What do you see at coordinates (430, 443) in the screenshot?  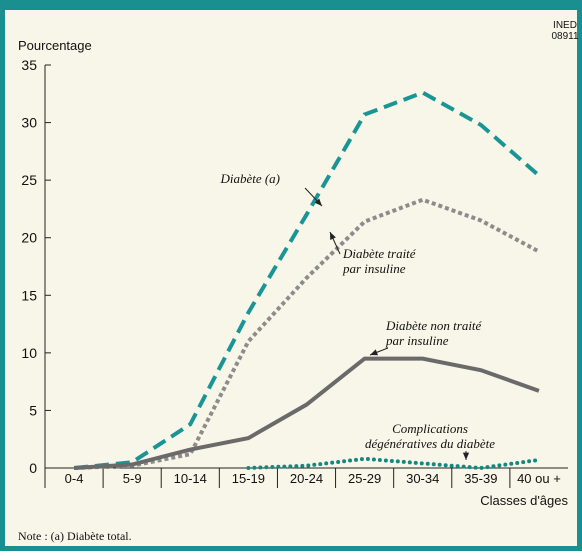 I see `series-annotation: dégénératives du diabète` at bounding box center [430, 443].